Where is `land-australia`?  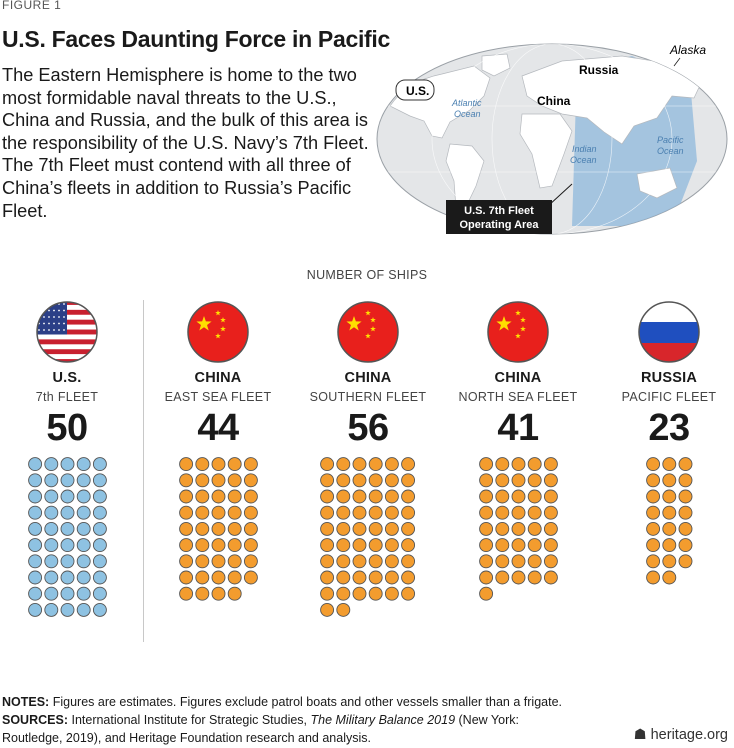
land-australia is located at coordinates (657, 183).